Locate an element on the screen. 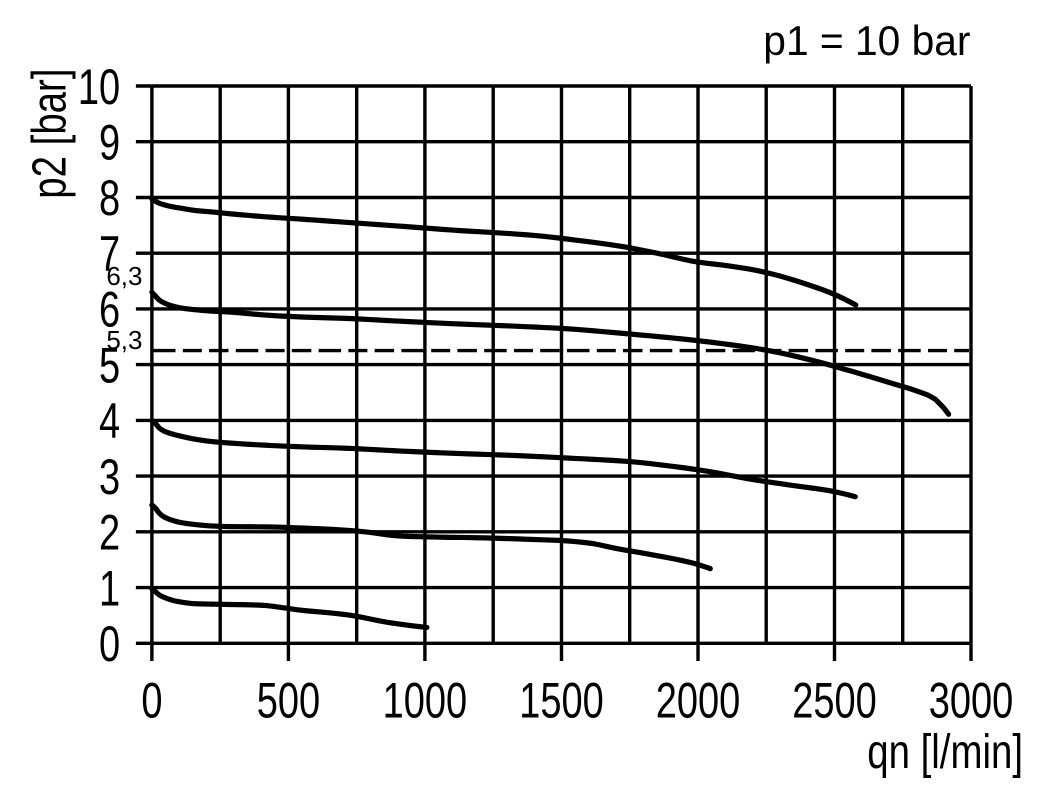 The height and width of the screenshot is (808, 1051). svg-text: 3 is located at coordinates (109, 477).